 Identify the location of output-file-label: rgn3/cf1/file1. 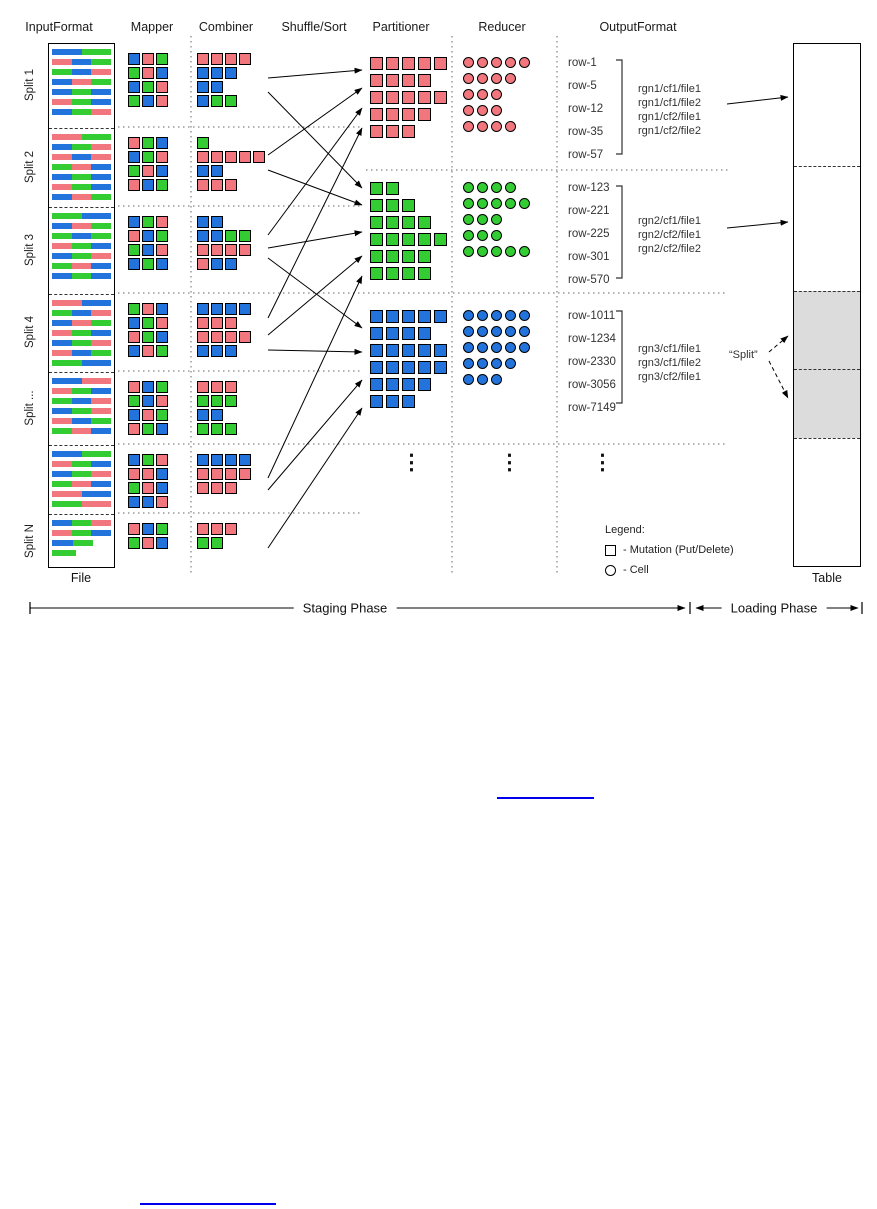
(669, 348).